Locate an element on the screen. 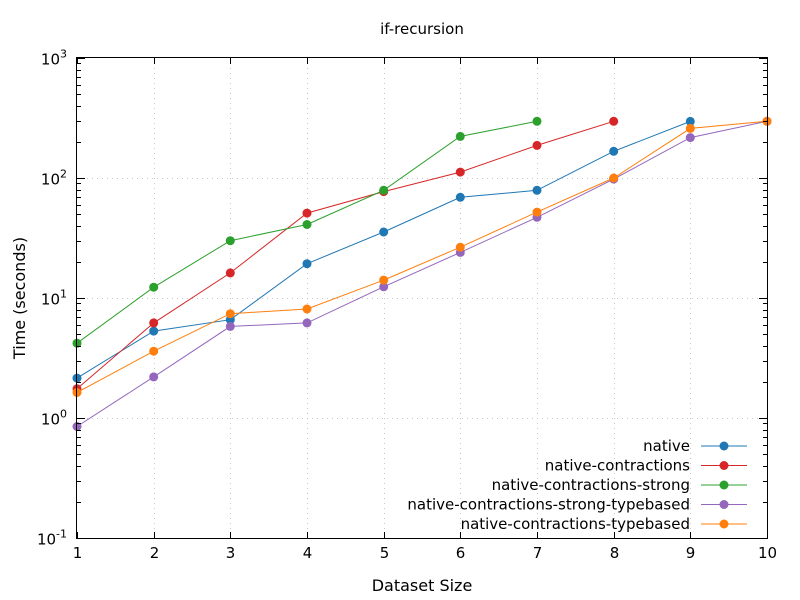 The width and height of the screenshot is (800, 600). y-tick-label: 10⁻¹ is located at coordinates (52, 538).